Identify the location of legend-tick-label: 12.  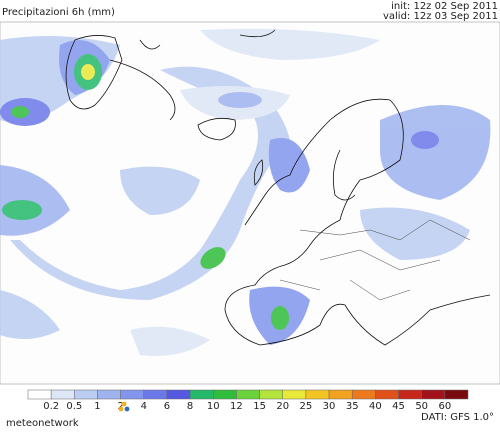
(236, 406).